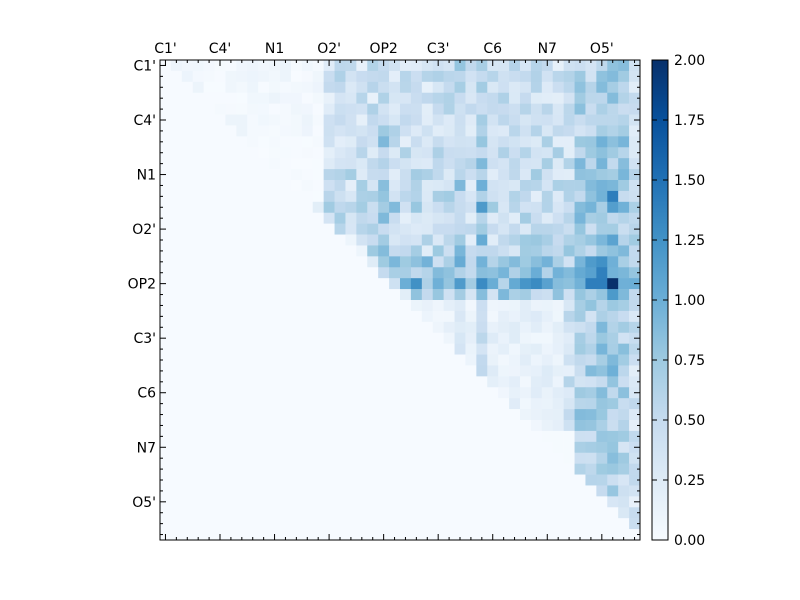  What do you see at coordinates (689, 481) in the screenshot?
I see `colorbar-tick-label: 0.25` at bounding box center [689, 481].